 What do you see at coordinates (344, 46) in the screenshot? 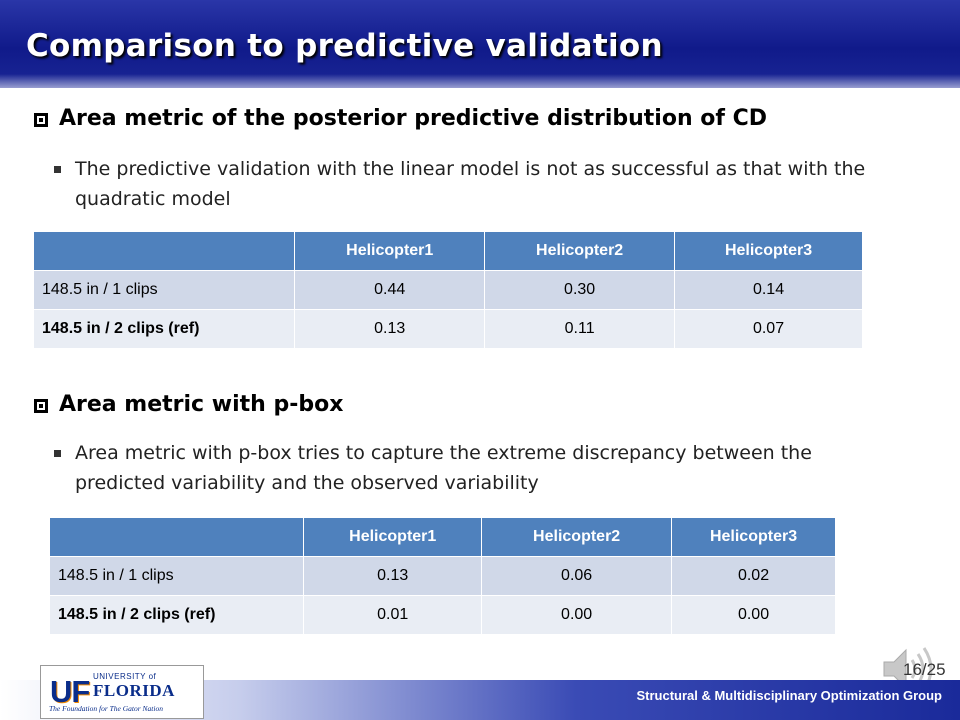
I see `slide-title: Comparison to predictive validation` at bounding box center [344, 46].